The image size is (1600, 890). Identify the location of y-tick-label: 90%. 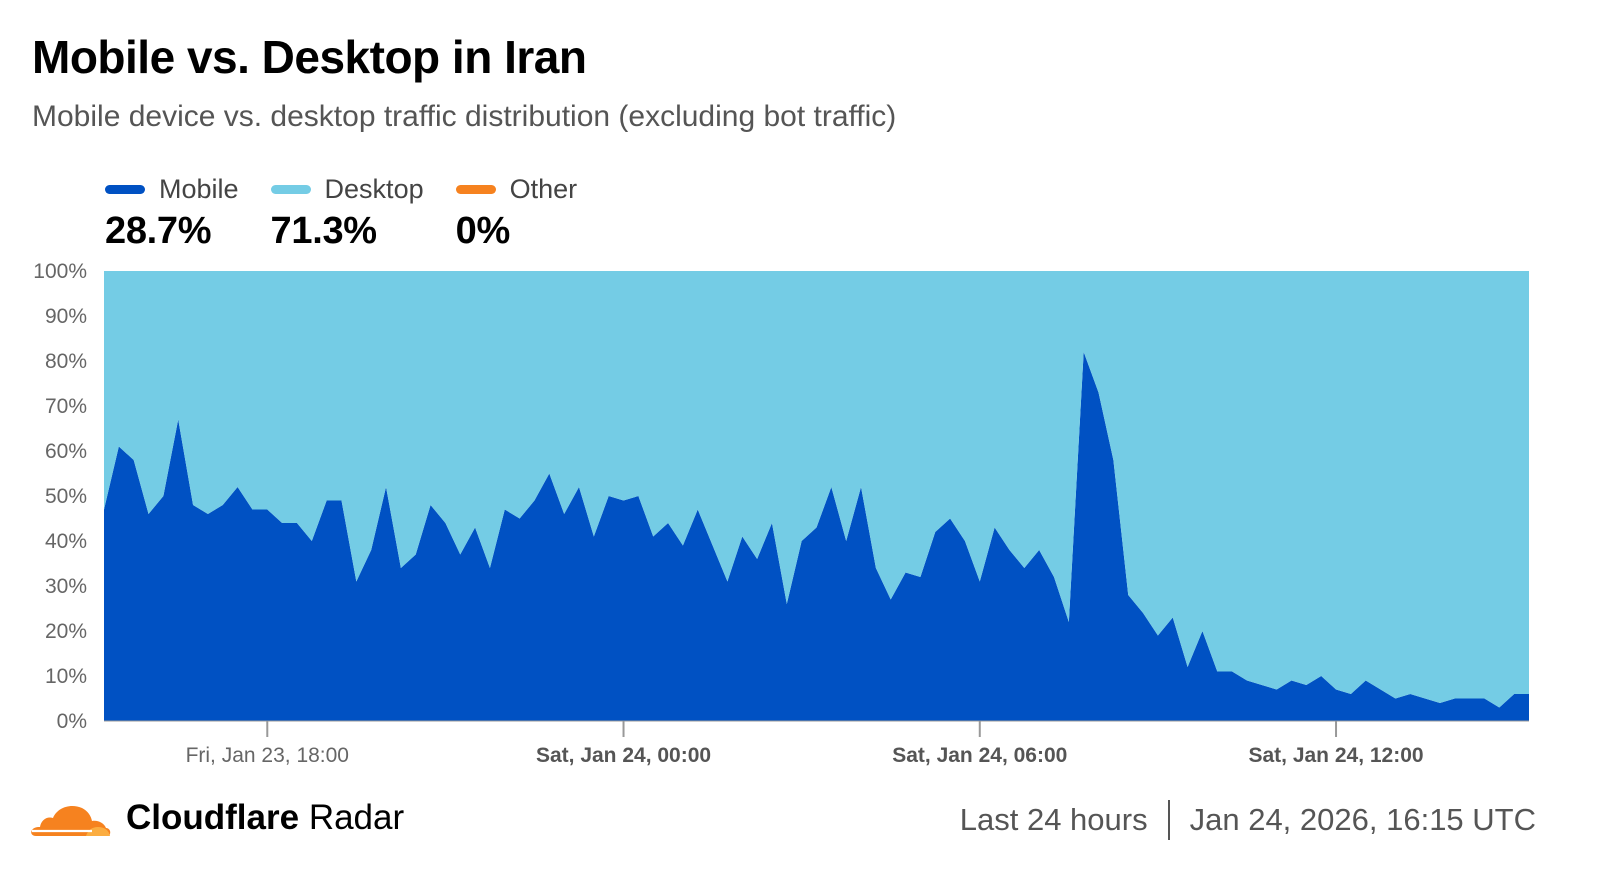
(66, 316).